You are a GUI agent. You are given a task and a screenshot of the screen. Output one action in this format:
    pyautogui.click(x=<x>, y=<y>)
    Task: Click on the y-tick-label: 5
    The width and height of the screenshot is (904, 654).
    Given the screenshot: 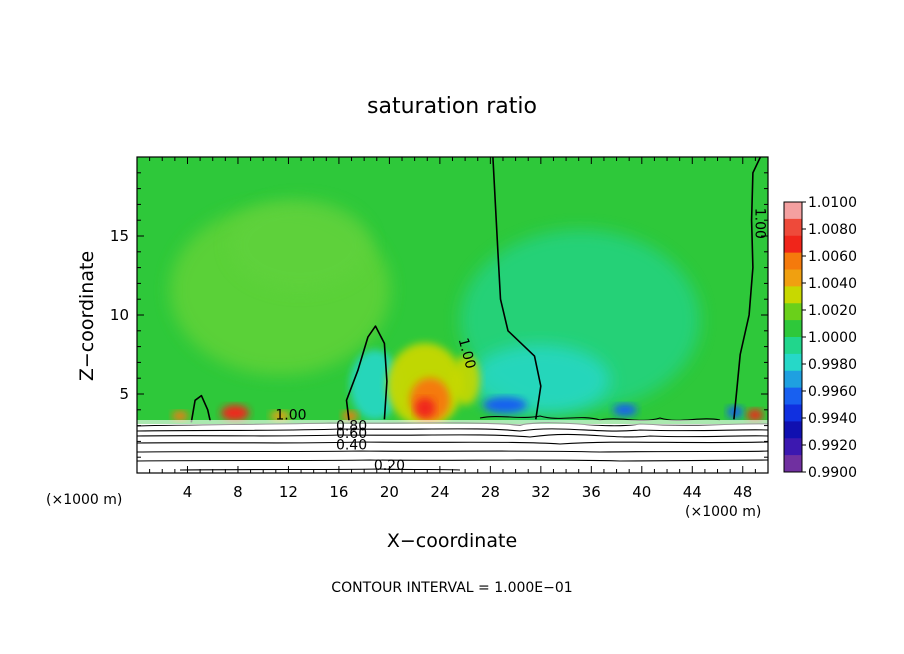 What is the action you would take?
    pyautogui.click(x=124, y=394)
    